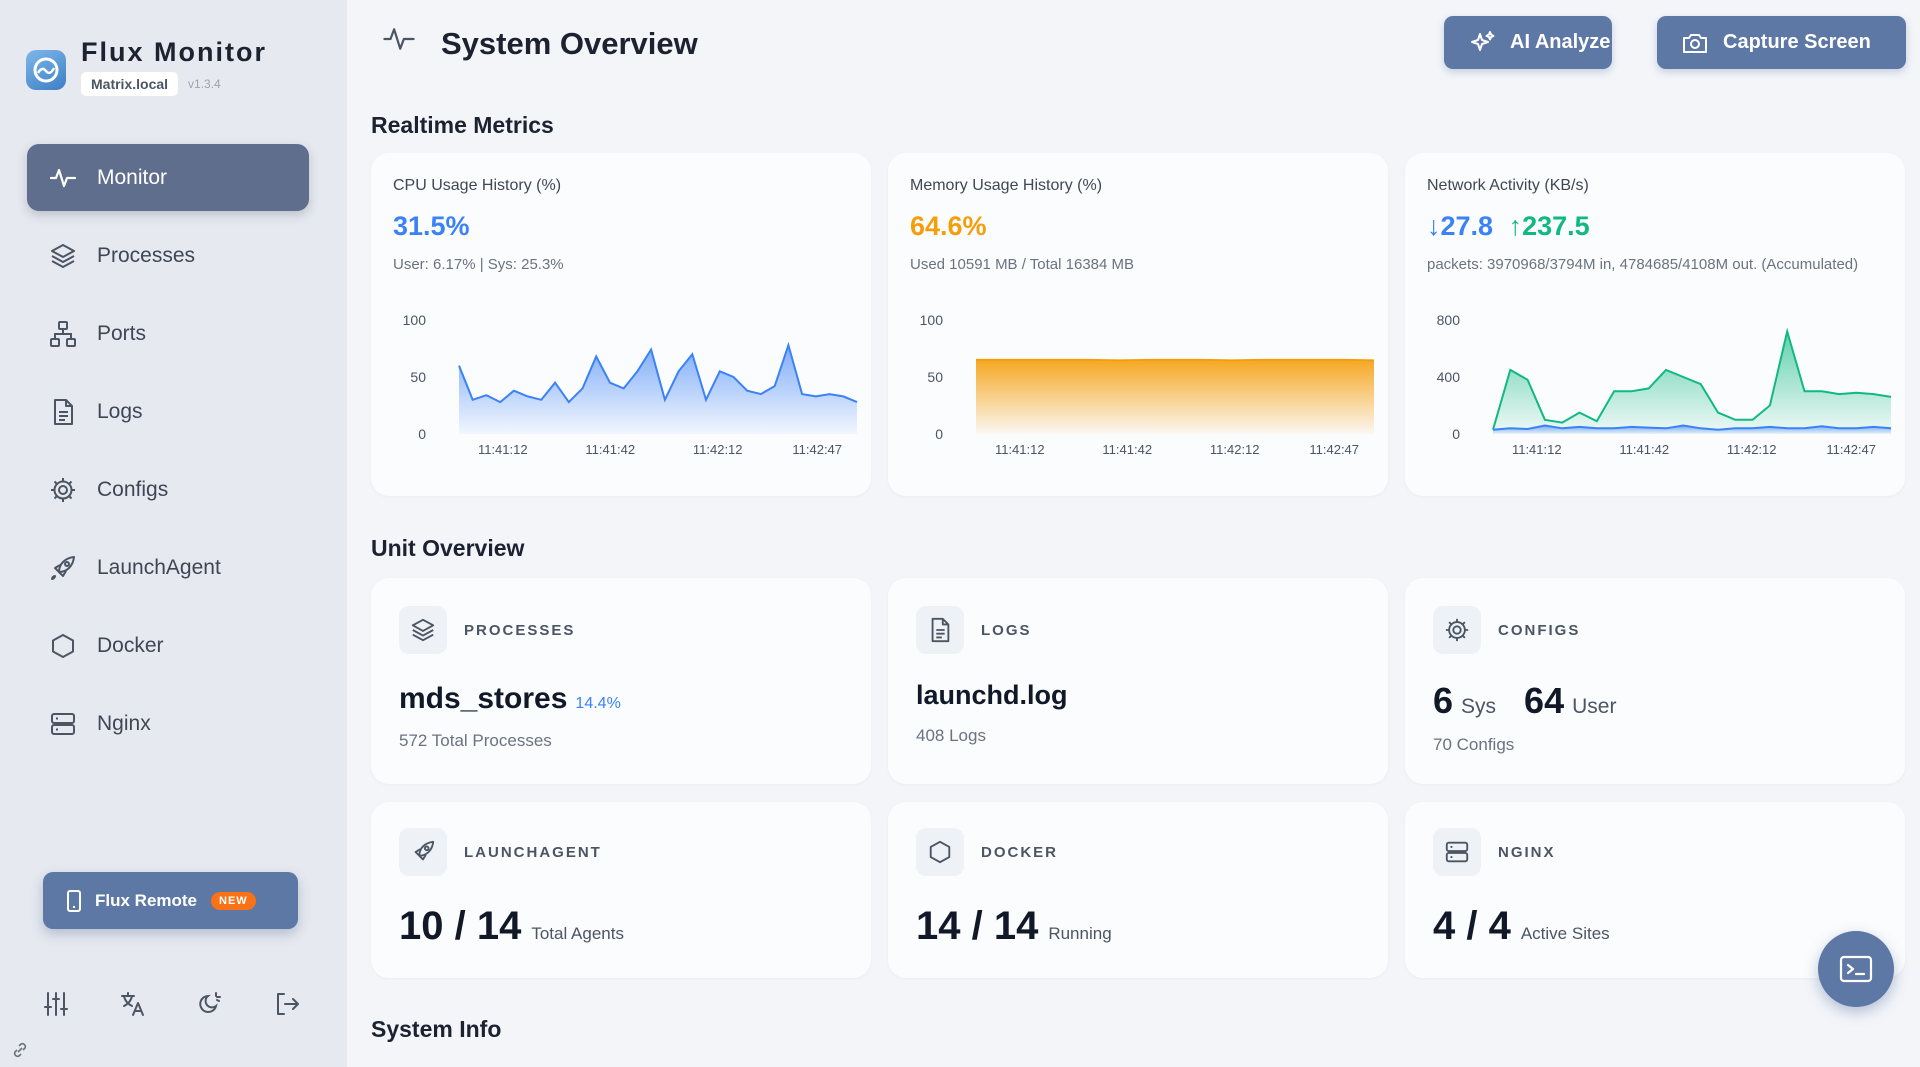 This screenshot has width=1920, height=1067. Describe the element at coordinates (122, 333) in the screenshot. I see `sidebar-item-label: Ports` at that location.